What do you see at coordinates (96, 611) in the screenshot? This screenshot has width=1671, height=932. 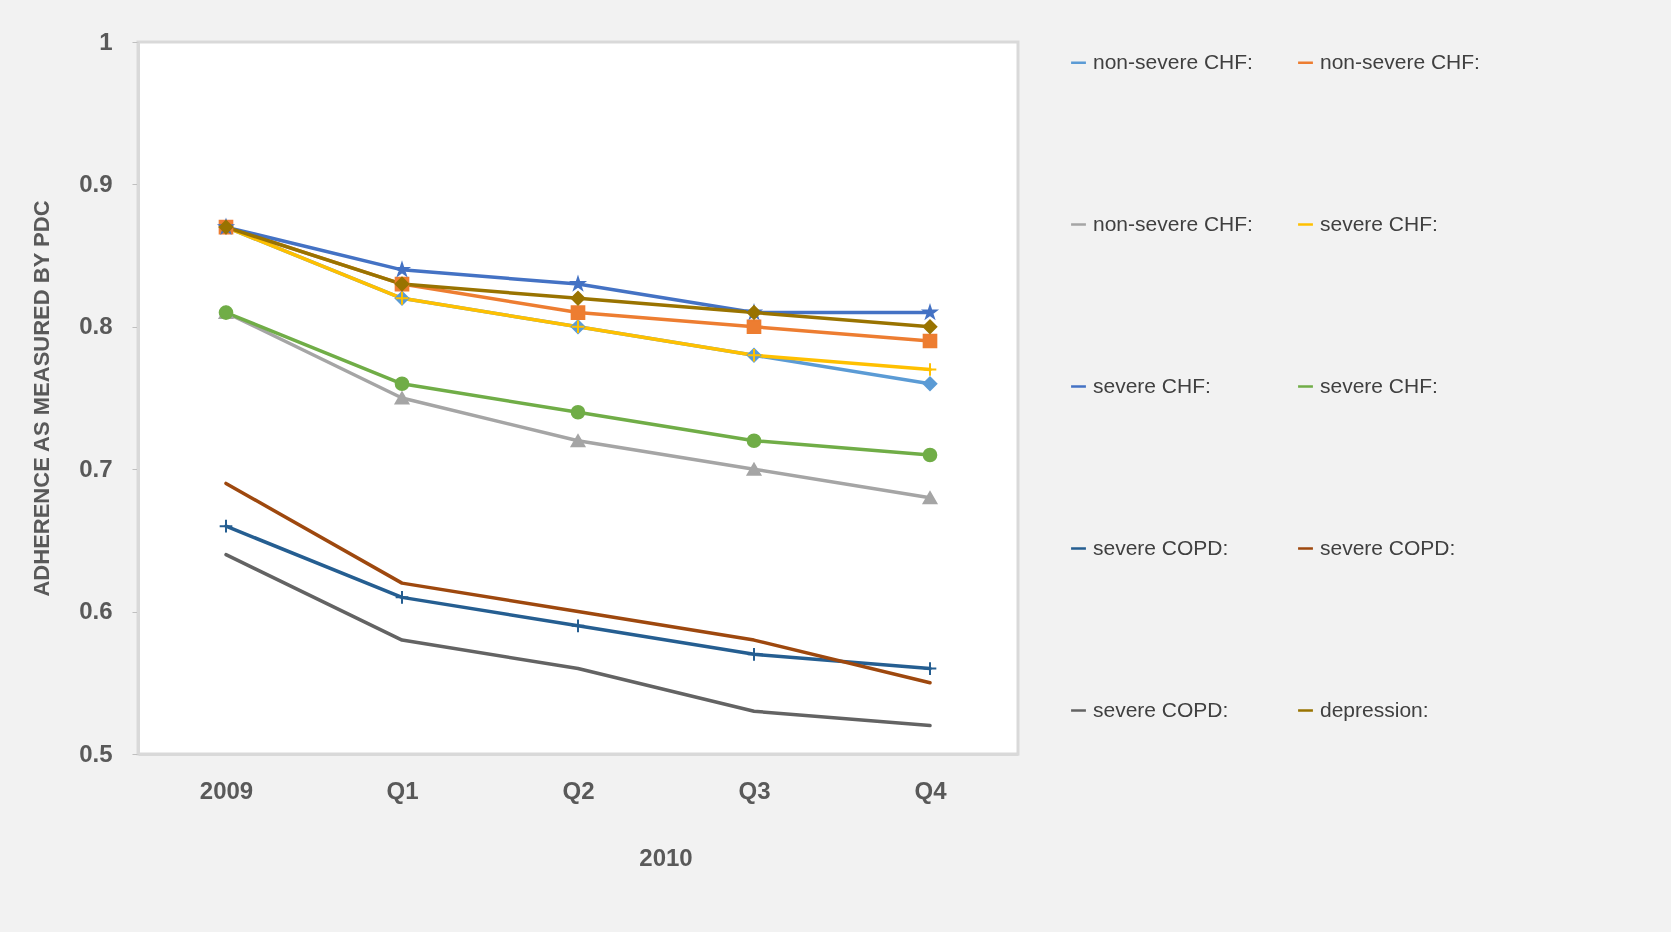 I see `y-tick-label: 0.6` at bounding box center [96, 611].